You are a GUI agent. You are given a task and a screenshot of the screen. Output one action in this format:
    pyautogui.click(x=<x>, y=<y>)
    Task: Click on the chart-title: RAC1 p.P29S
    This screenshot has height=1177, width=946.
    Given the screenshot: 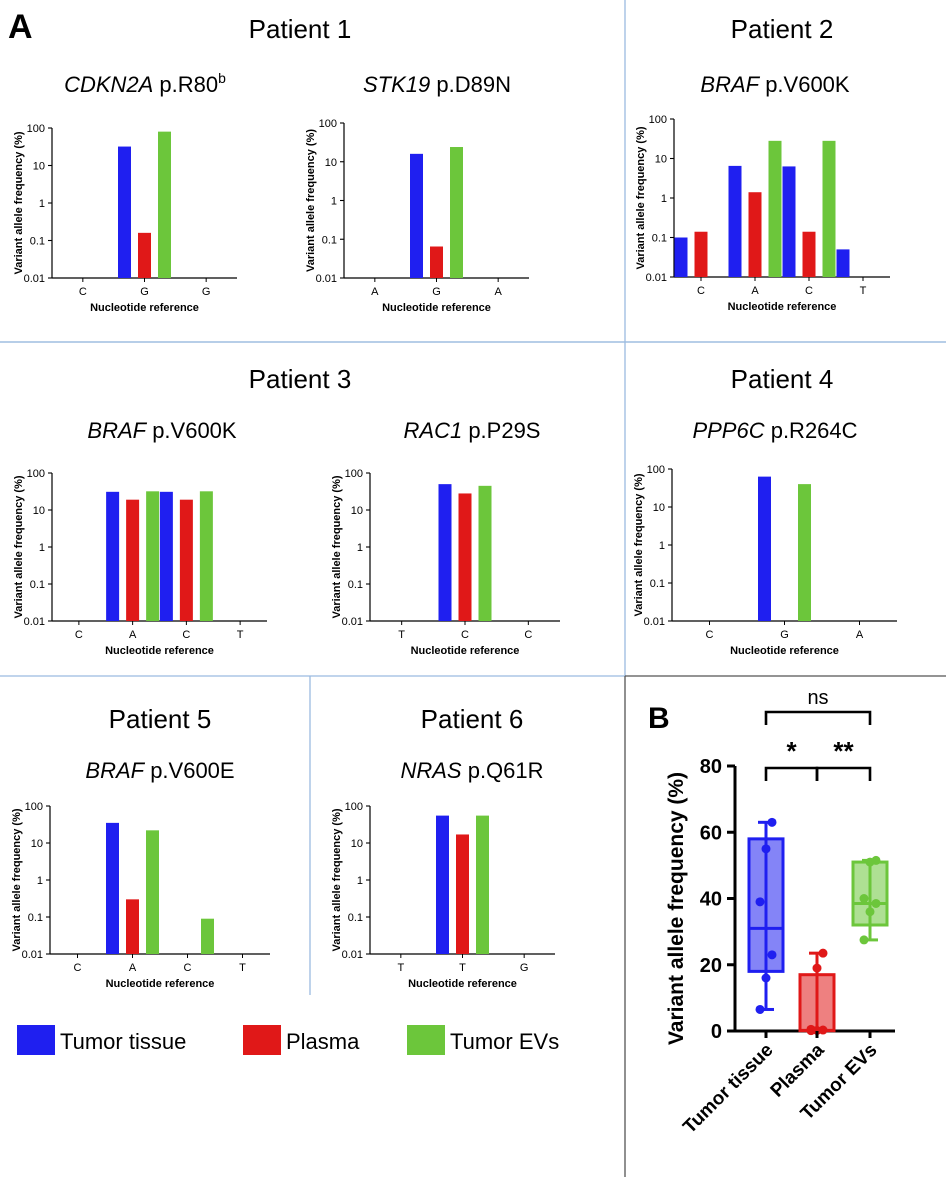 What is the action you would take?
    pyautogui.click(x=472, y=430)
    